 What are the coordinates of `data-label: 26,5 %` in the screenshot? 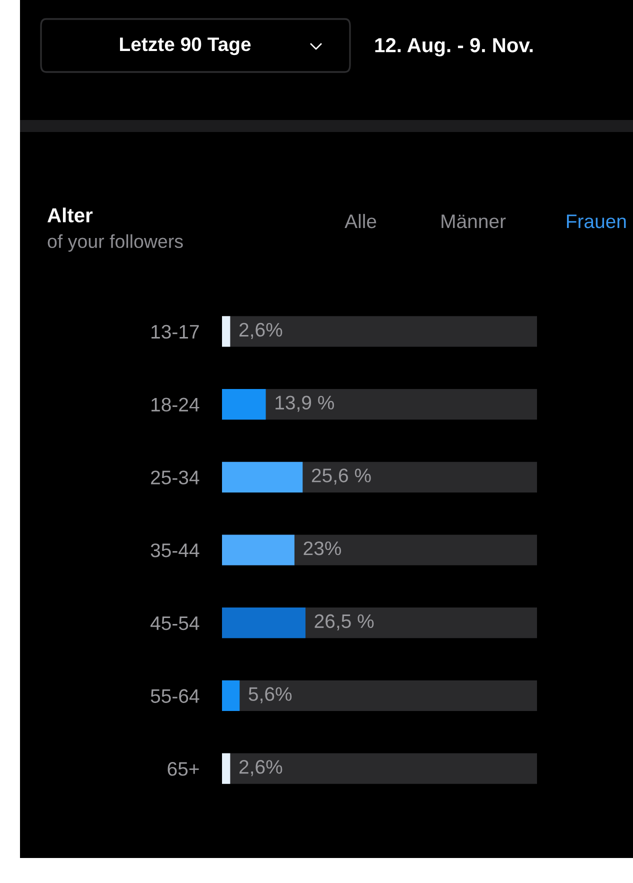 It's located at (344, 622).